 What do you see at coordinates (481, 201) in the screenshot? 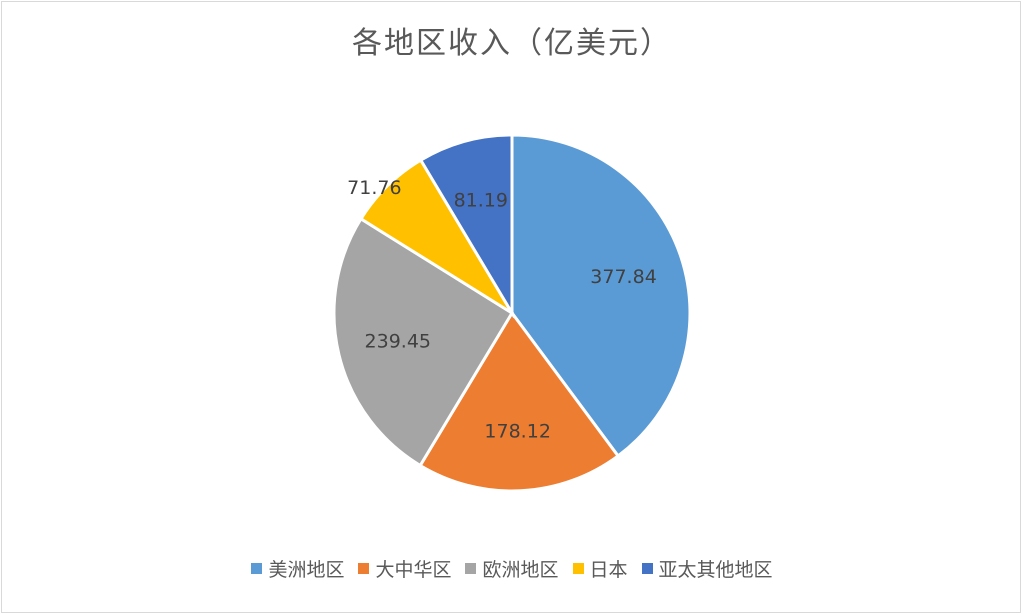
I see `data-label-5: 81.19` at bounding box center [481, 201].